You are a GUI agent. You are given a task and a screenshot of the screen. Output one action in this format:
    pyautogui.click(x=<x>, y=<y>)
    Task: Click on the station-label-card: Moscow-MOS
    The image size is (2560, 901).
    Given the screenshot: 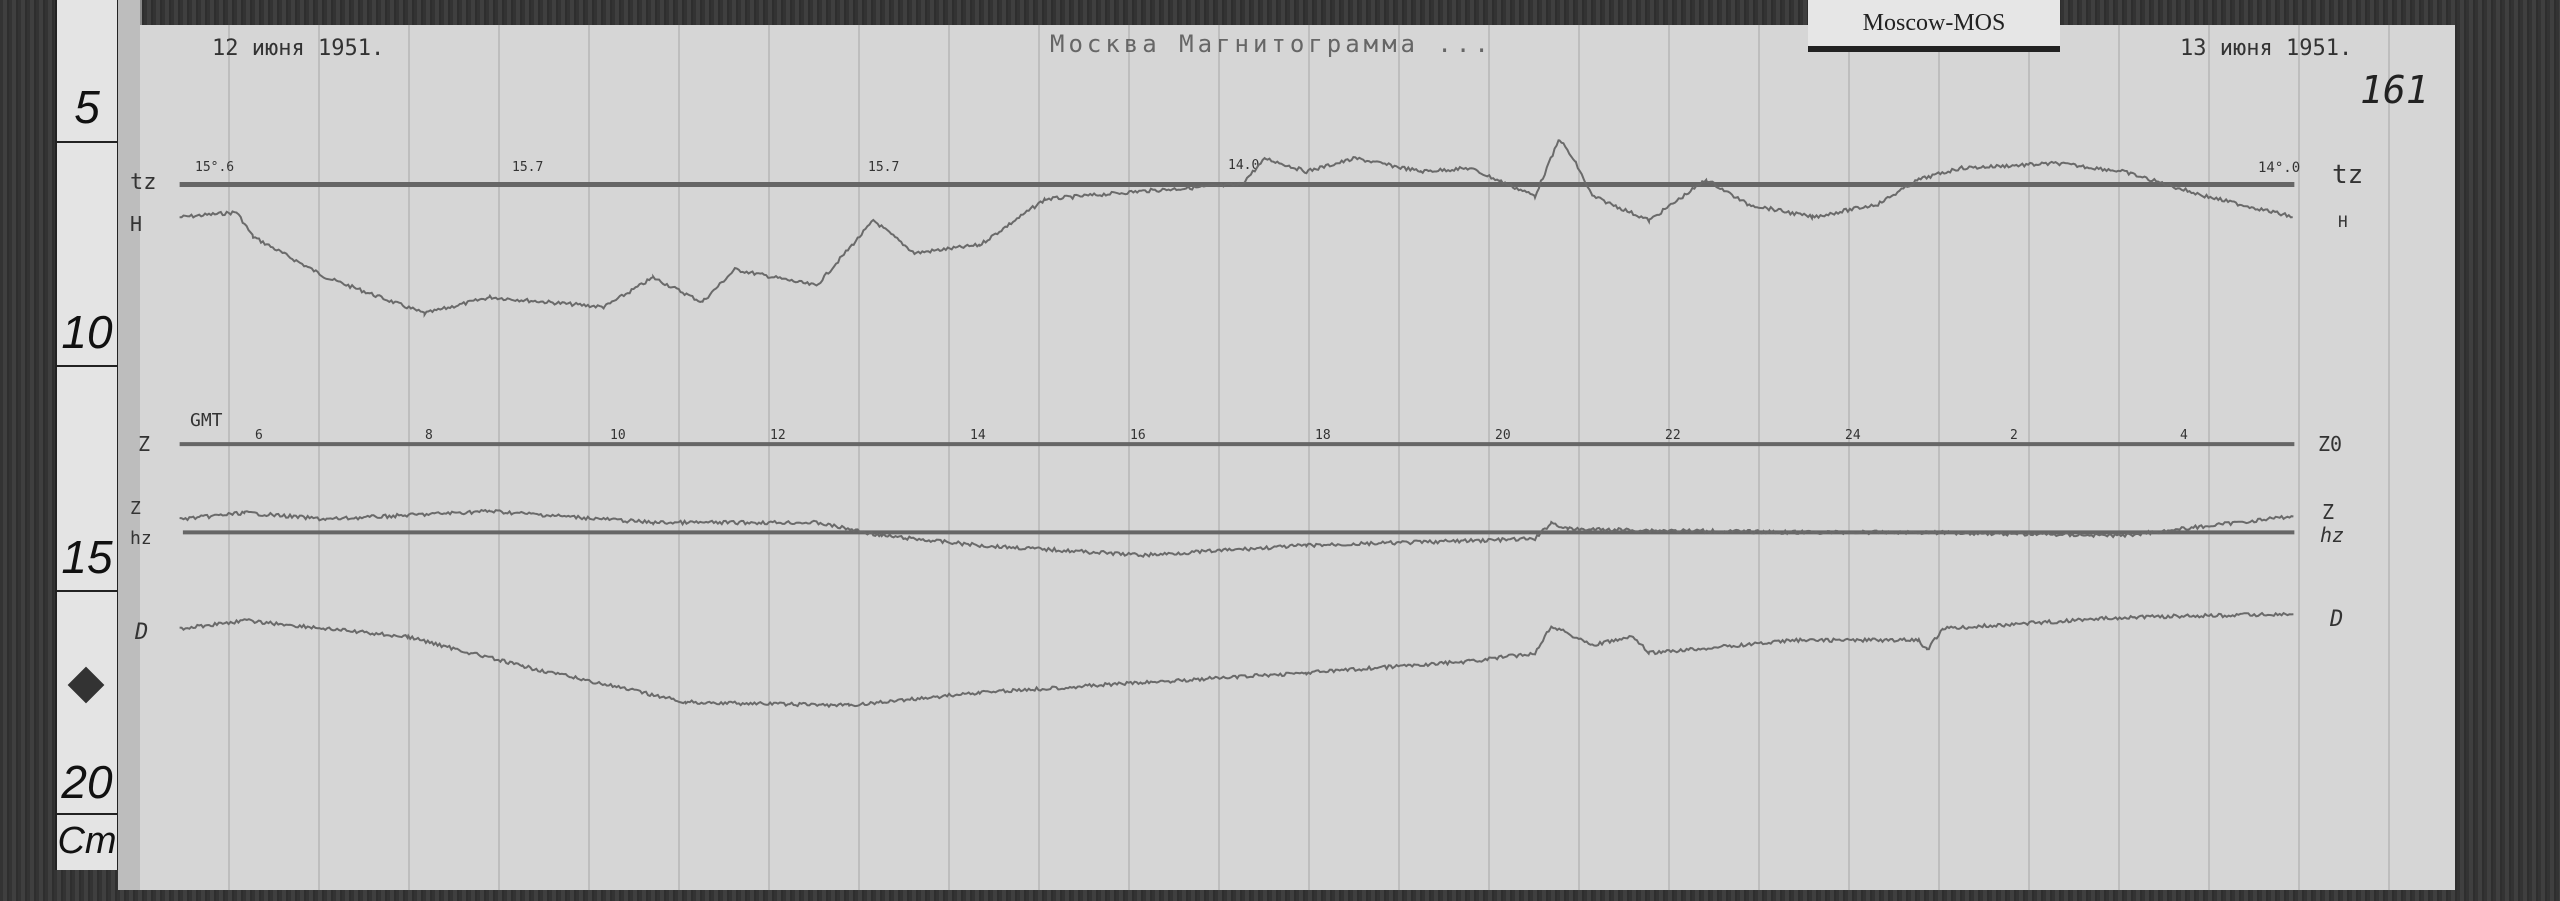 What is the action you would take?
    pyautogui.click(x=1934, y=26)
    